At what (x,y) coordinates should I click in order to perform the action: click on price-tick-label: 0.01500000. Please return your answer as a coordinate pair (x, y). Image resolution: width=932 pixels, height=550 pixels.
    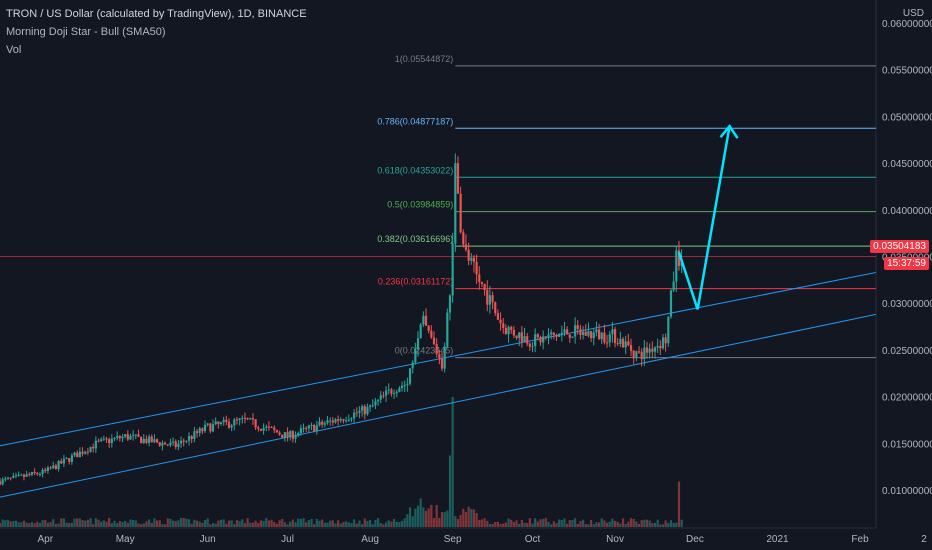
    Looking at the image, I should click on (907, 444).